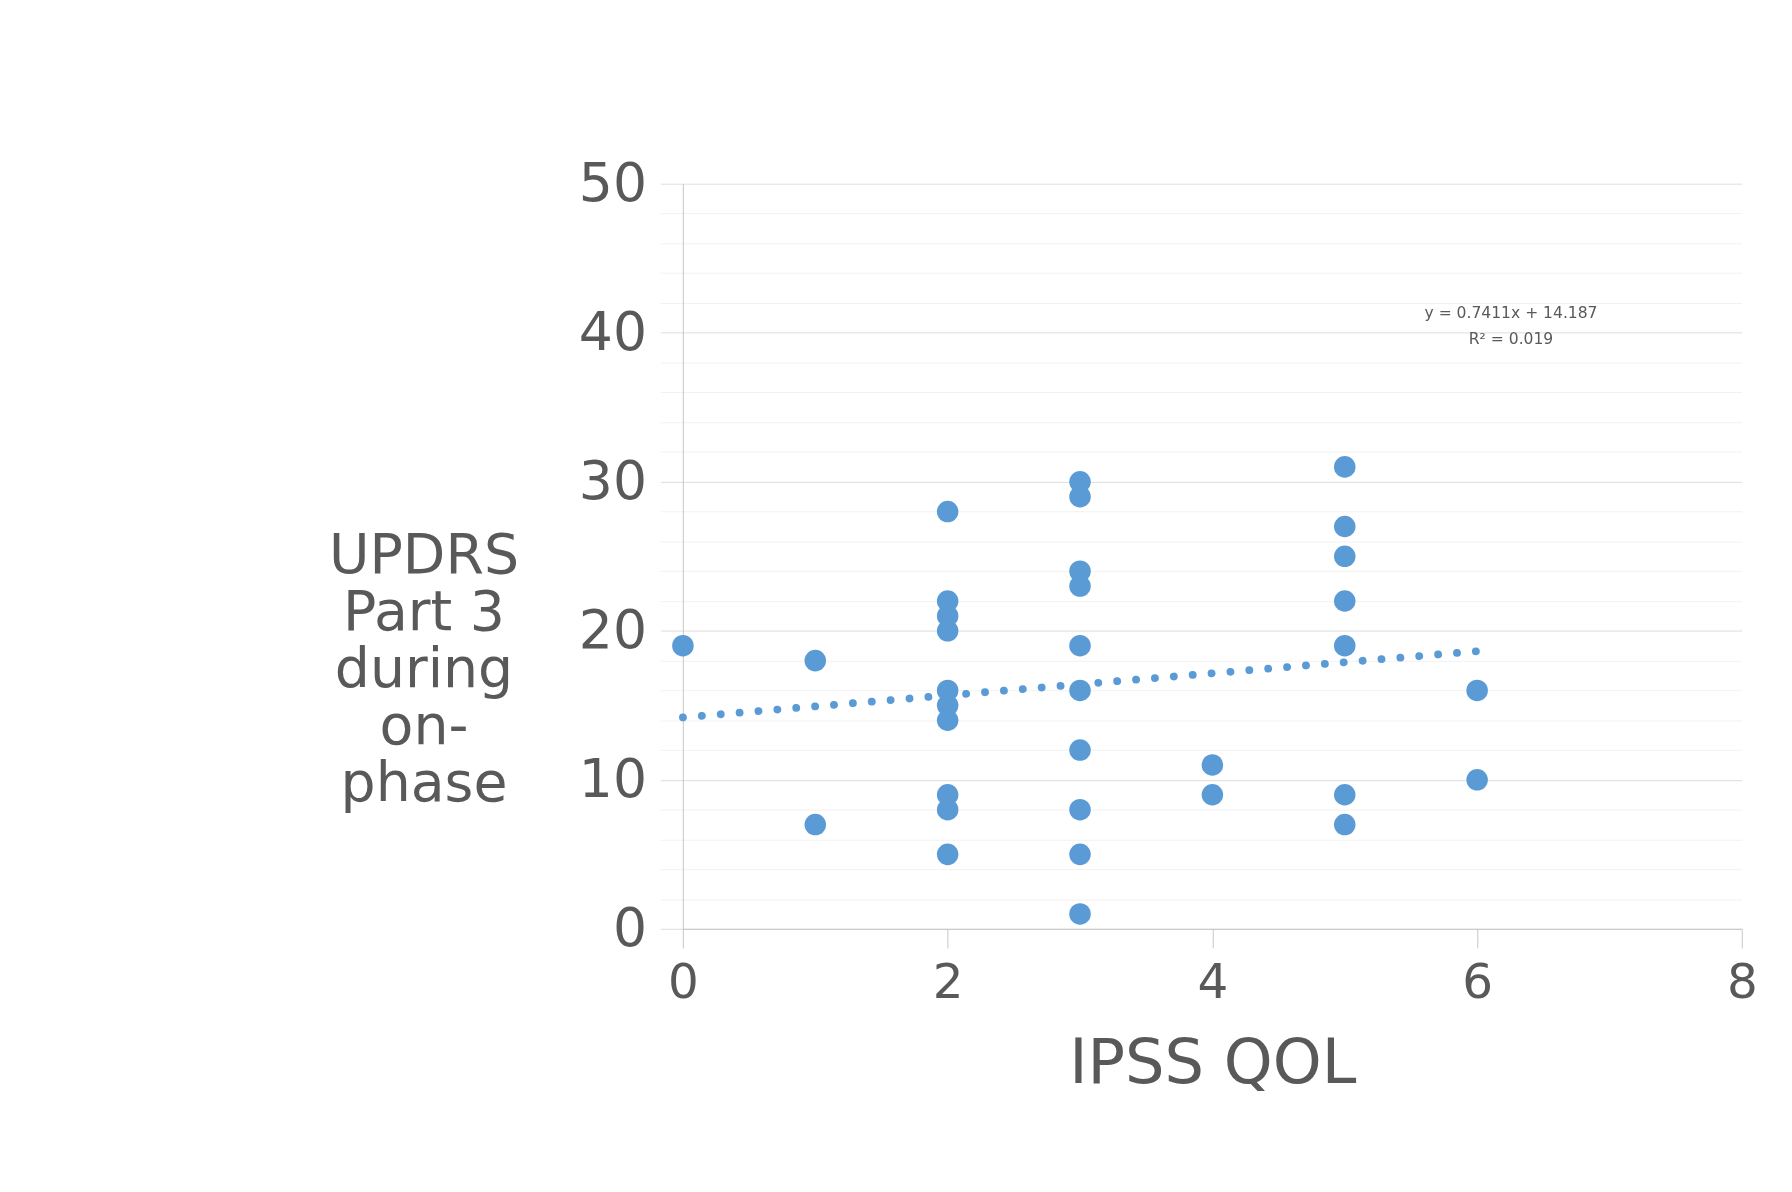 This screenshot has height=1192, width=1792. I want to click on x-tick-label: 2, so click(948, 981).